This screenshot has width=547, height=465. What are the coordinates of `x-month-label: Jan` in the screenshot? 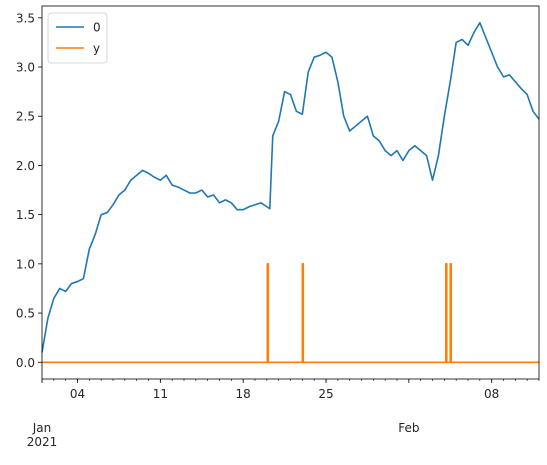 It's located at (42, 428).